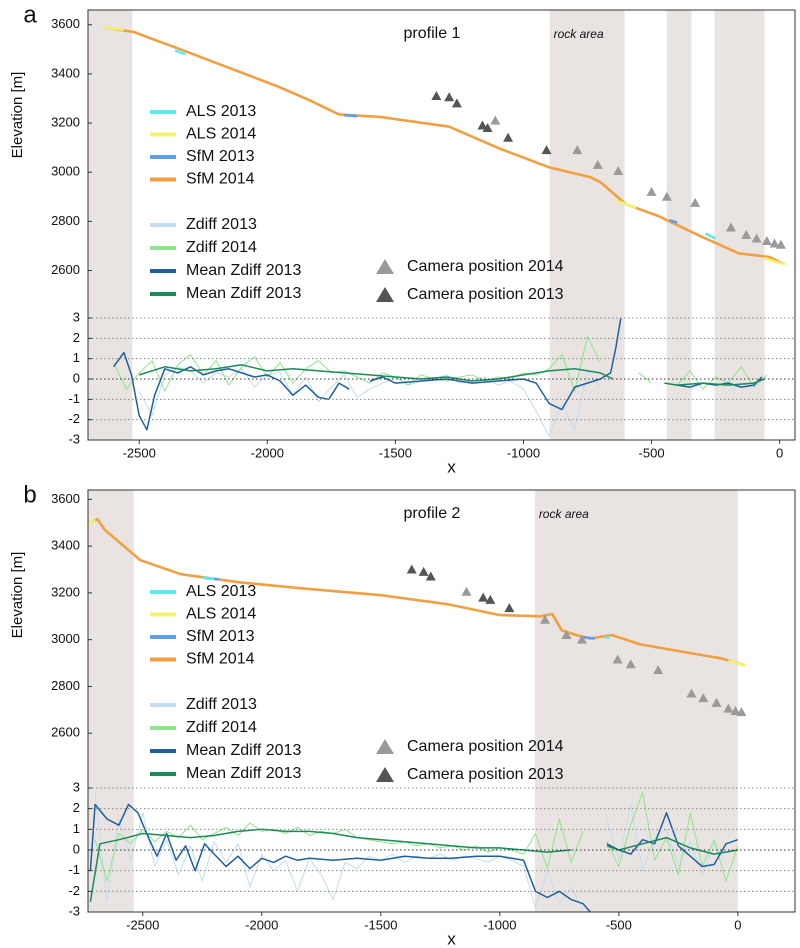 The image size is (800, 948). What do you see at coordinates (485, 774) in the screenshot?
I see `legend-label: Camera position 2013` at bounding box center [485, 774].